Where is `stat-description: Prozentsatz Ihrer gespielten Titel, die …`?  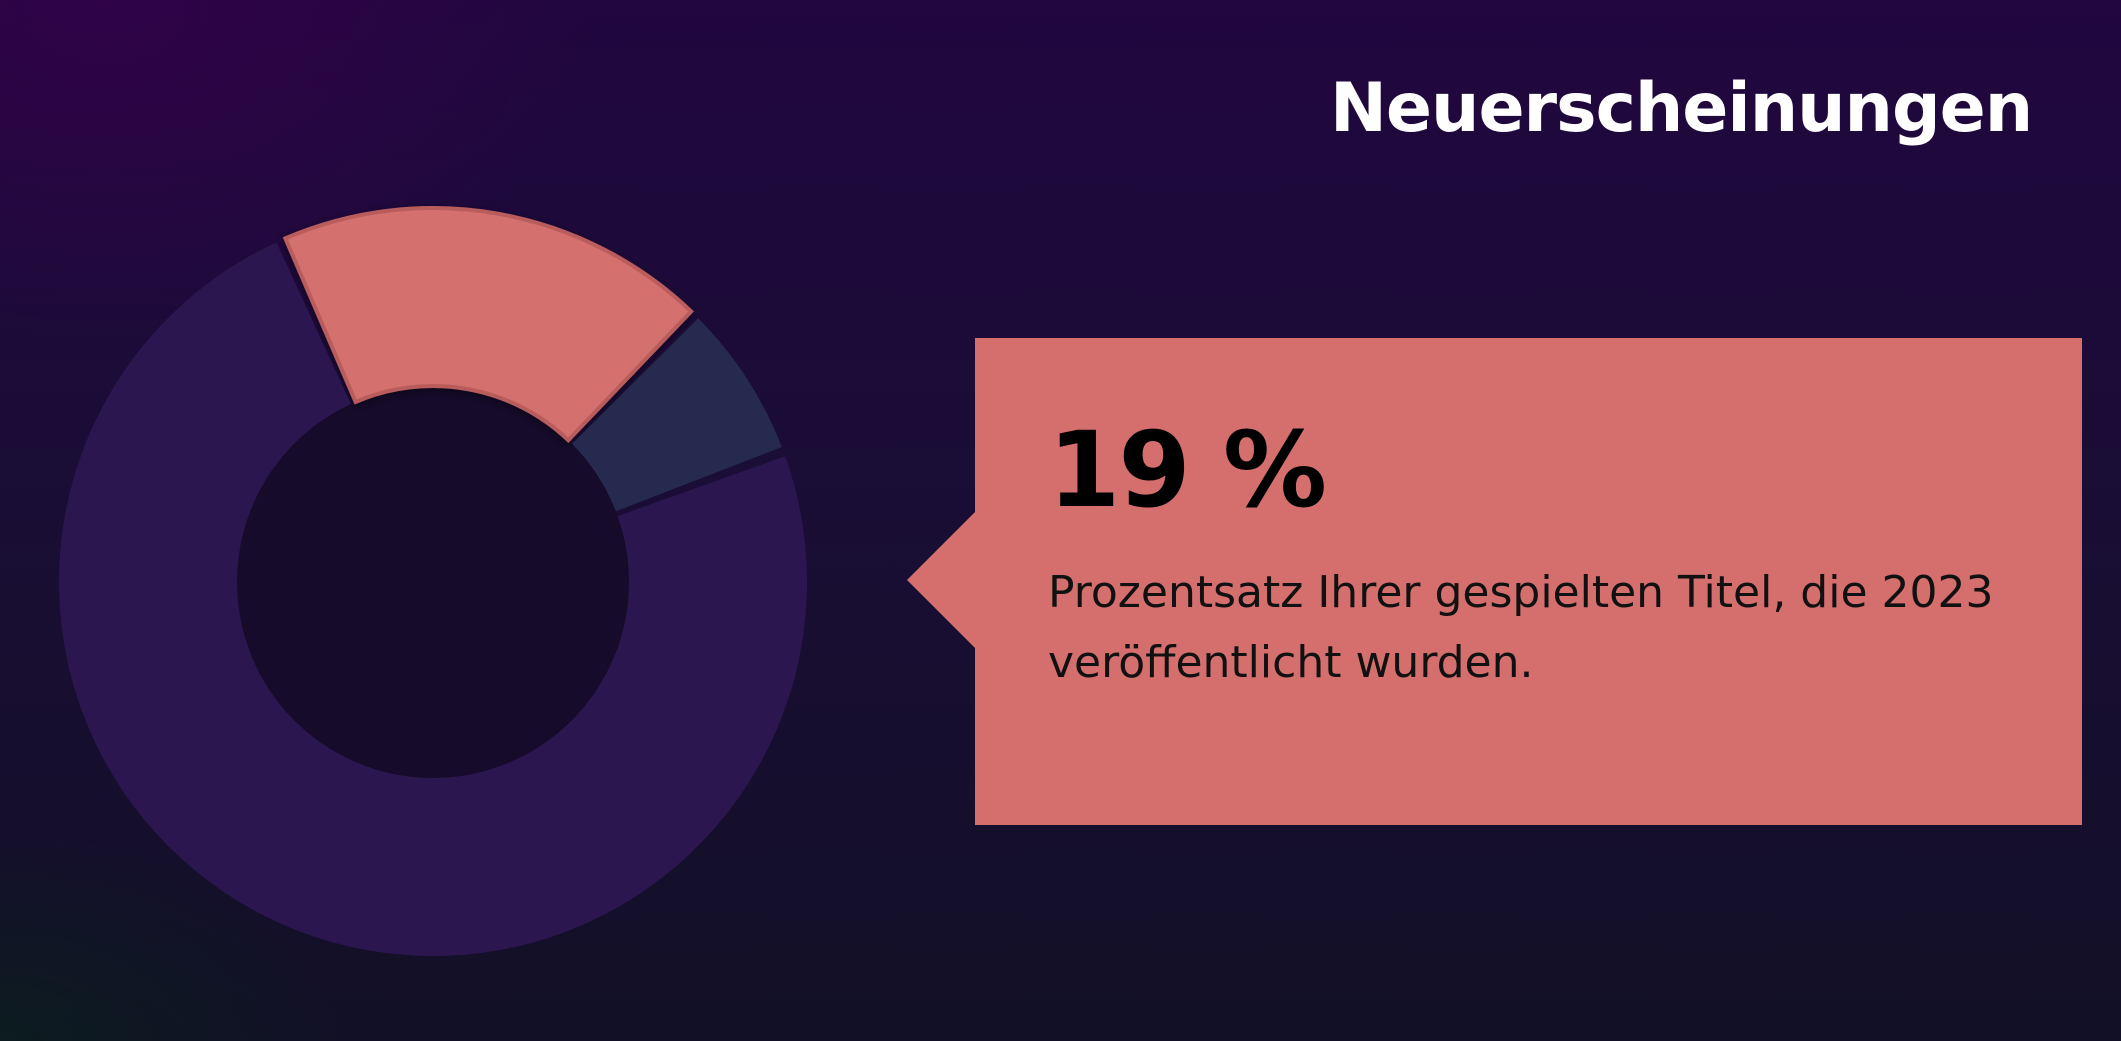
stat-description: Prozentsatz Ihrer gespielten Titel, die … is located at coordinates (1521, 627).